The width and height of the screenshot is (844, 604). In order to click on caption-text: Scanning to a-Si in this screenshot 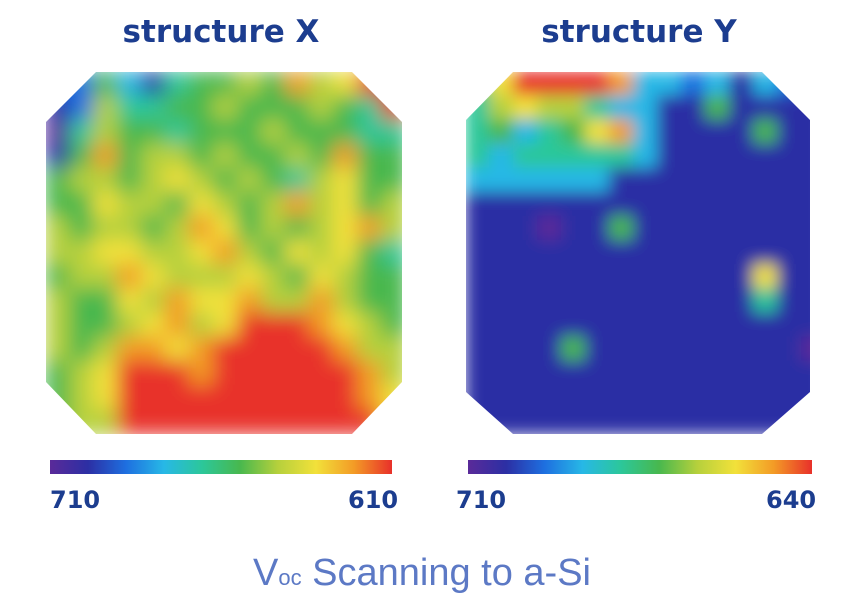, I will do `click(446, 573)`.